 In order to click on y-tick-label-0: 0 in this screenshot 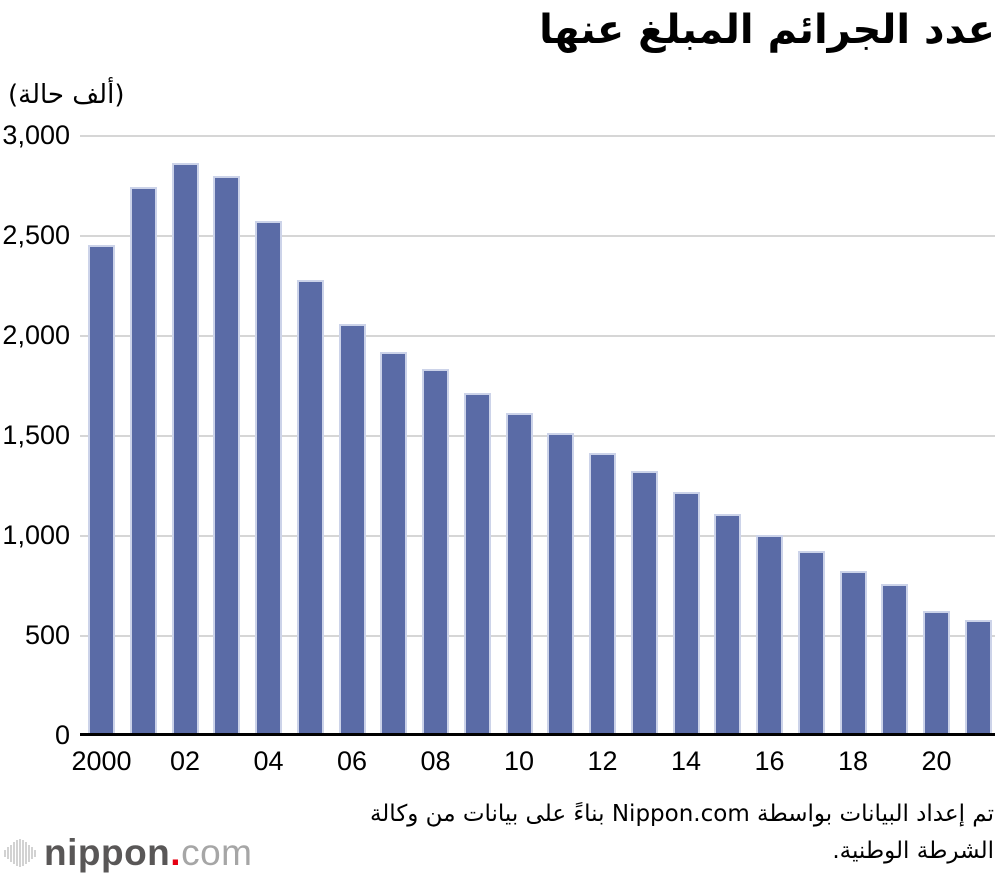, I will do `click(62, 735)`.